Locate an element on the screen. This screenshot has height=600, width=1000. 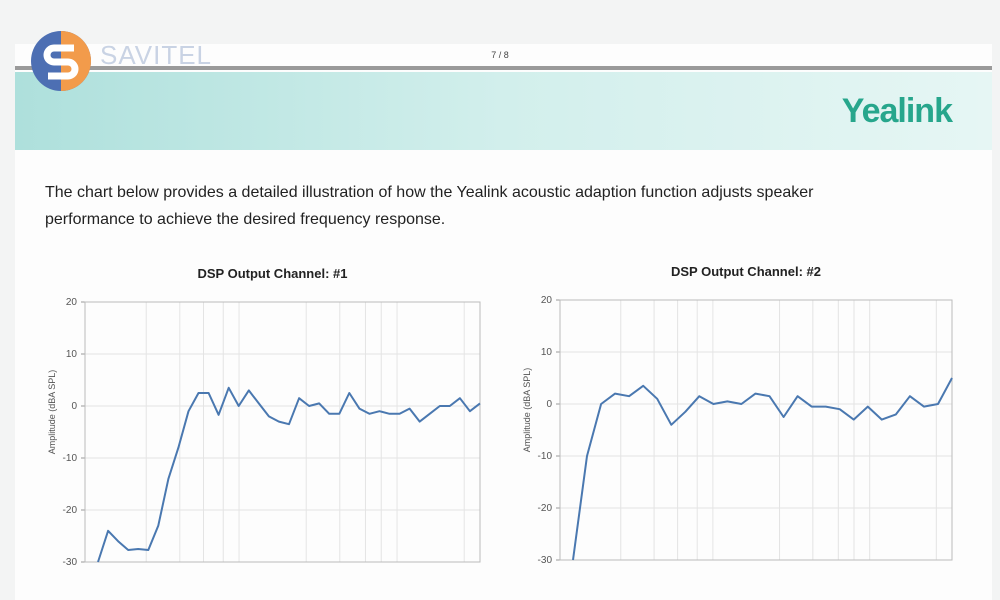
chart-title: DSP Output Channel: #2 is located at coordinates (746, 271).